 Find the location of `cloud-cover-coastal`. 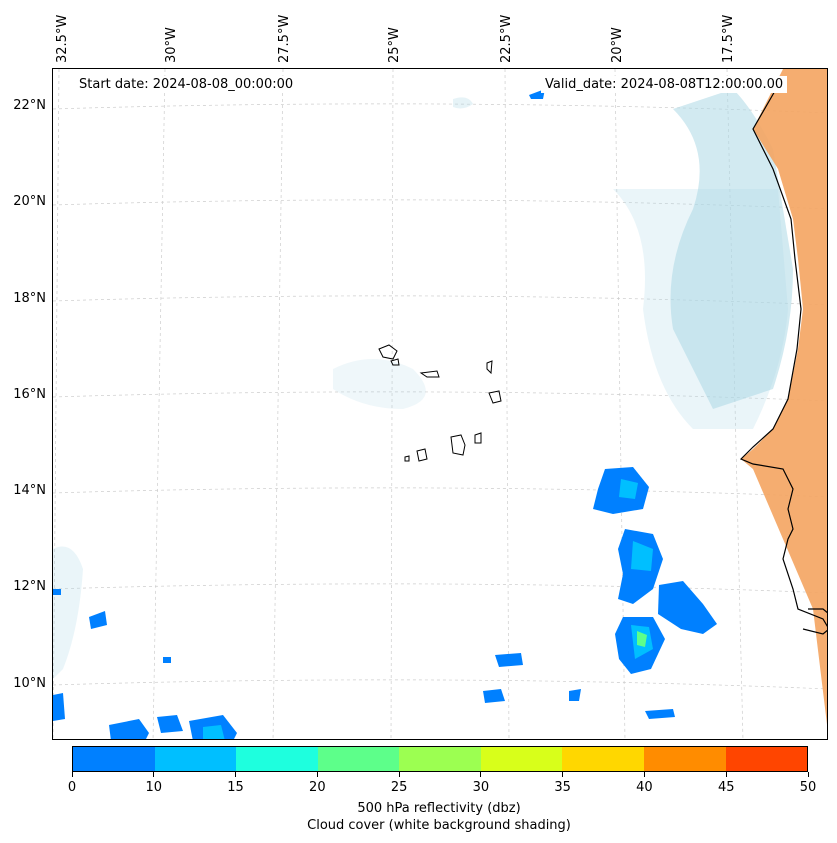

cloud-cover-coastal is located at coordinates (731, 249).